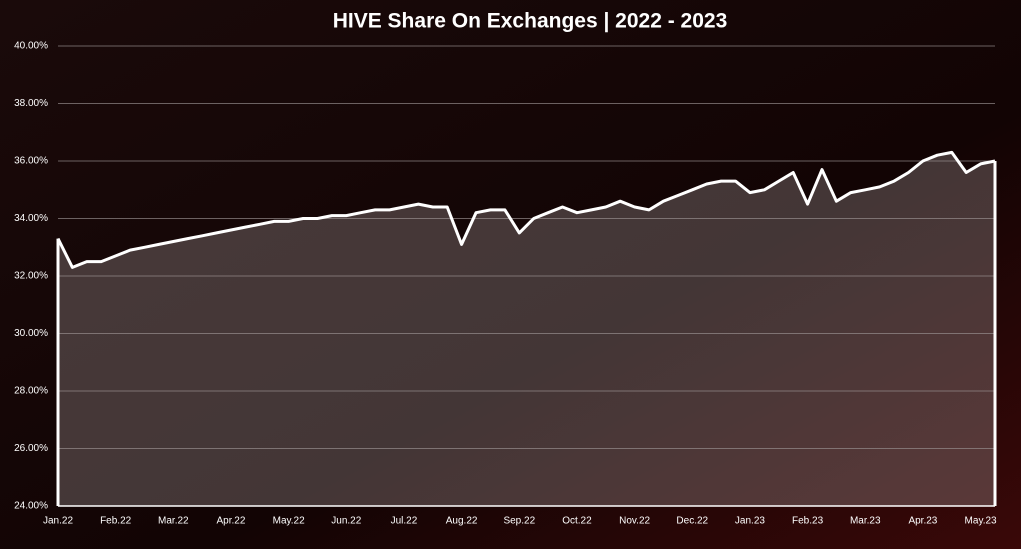 The image size is (1021, 549). Describe the element at coordinates (31, 333) in the screenshot. I see `y-tick-label: 30.00%` at that location.